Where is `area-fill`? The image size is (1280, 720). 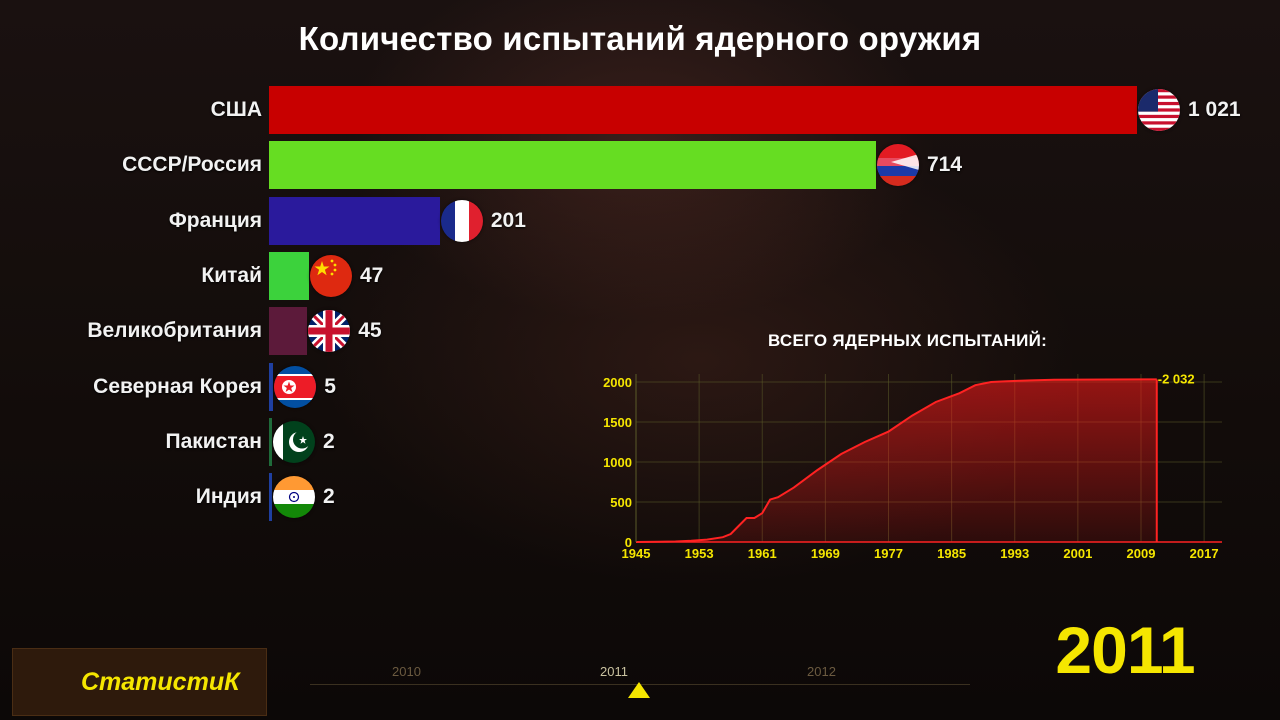 area-fill is located at coordinates (896, 460).